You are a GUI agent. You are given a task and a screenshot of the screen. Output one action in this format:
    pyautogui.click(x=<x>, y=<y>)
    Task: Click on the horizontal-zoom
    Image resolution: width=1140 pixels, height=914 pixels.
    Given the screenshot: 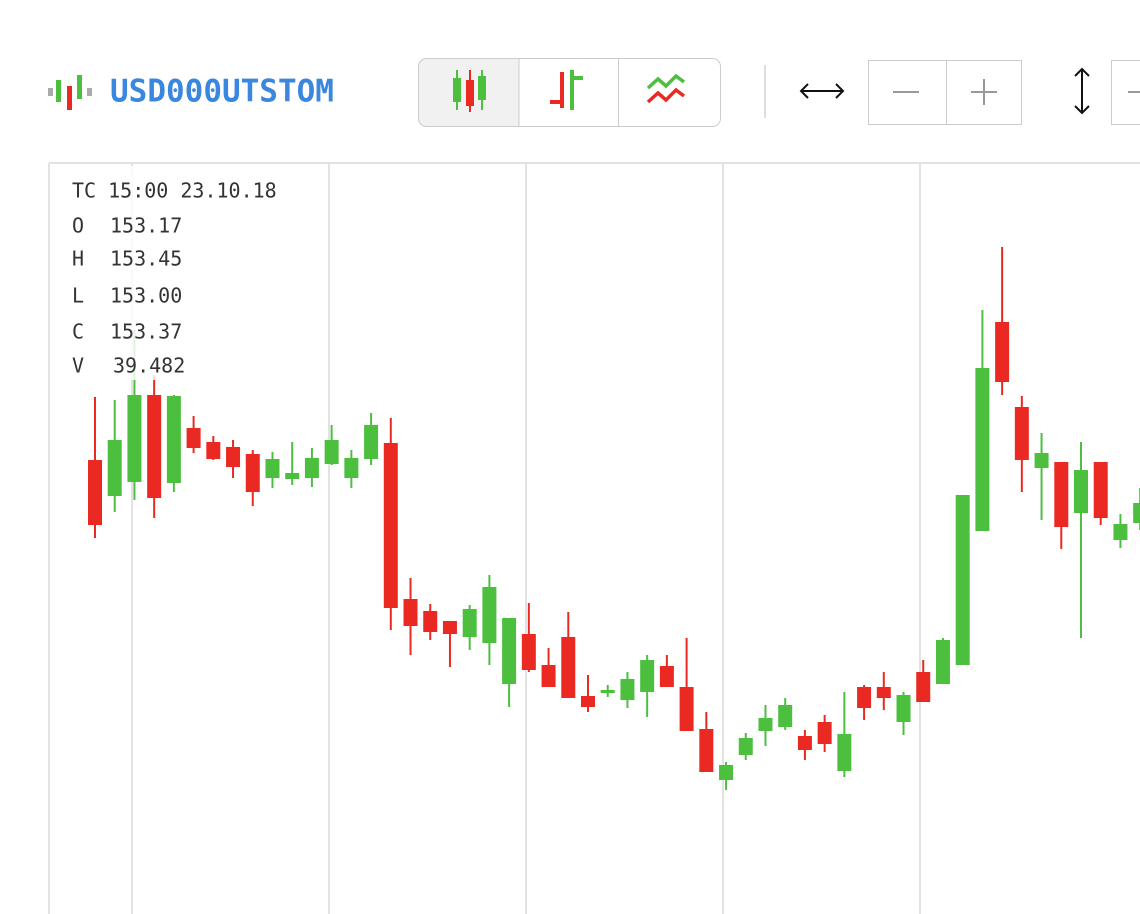 What is the action you would take?
    pyautogui.click(x=945, y=92)
    